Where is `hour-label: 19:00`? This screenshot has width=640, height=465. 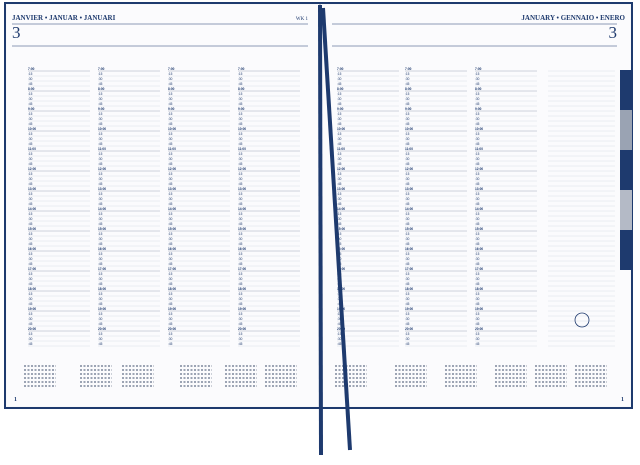
hour-label: 19:00 is located at coordinates (479, 309).